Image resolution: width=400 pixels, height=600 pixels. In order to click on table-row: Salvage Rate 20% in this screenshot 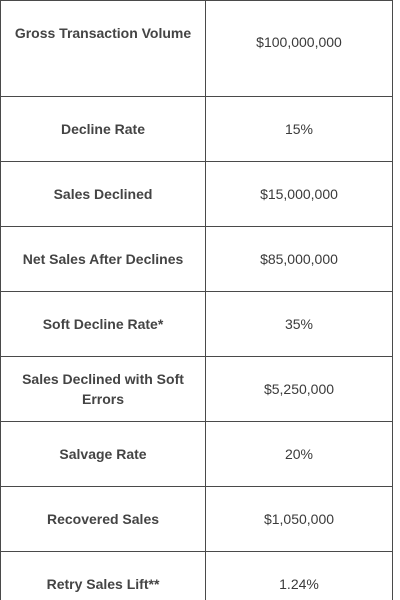, I will do `click(196, 454)`.